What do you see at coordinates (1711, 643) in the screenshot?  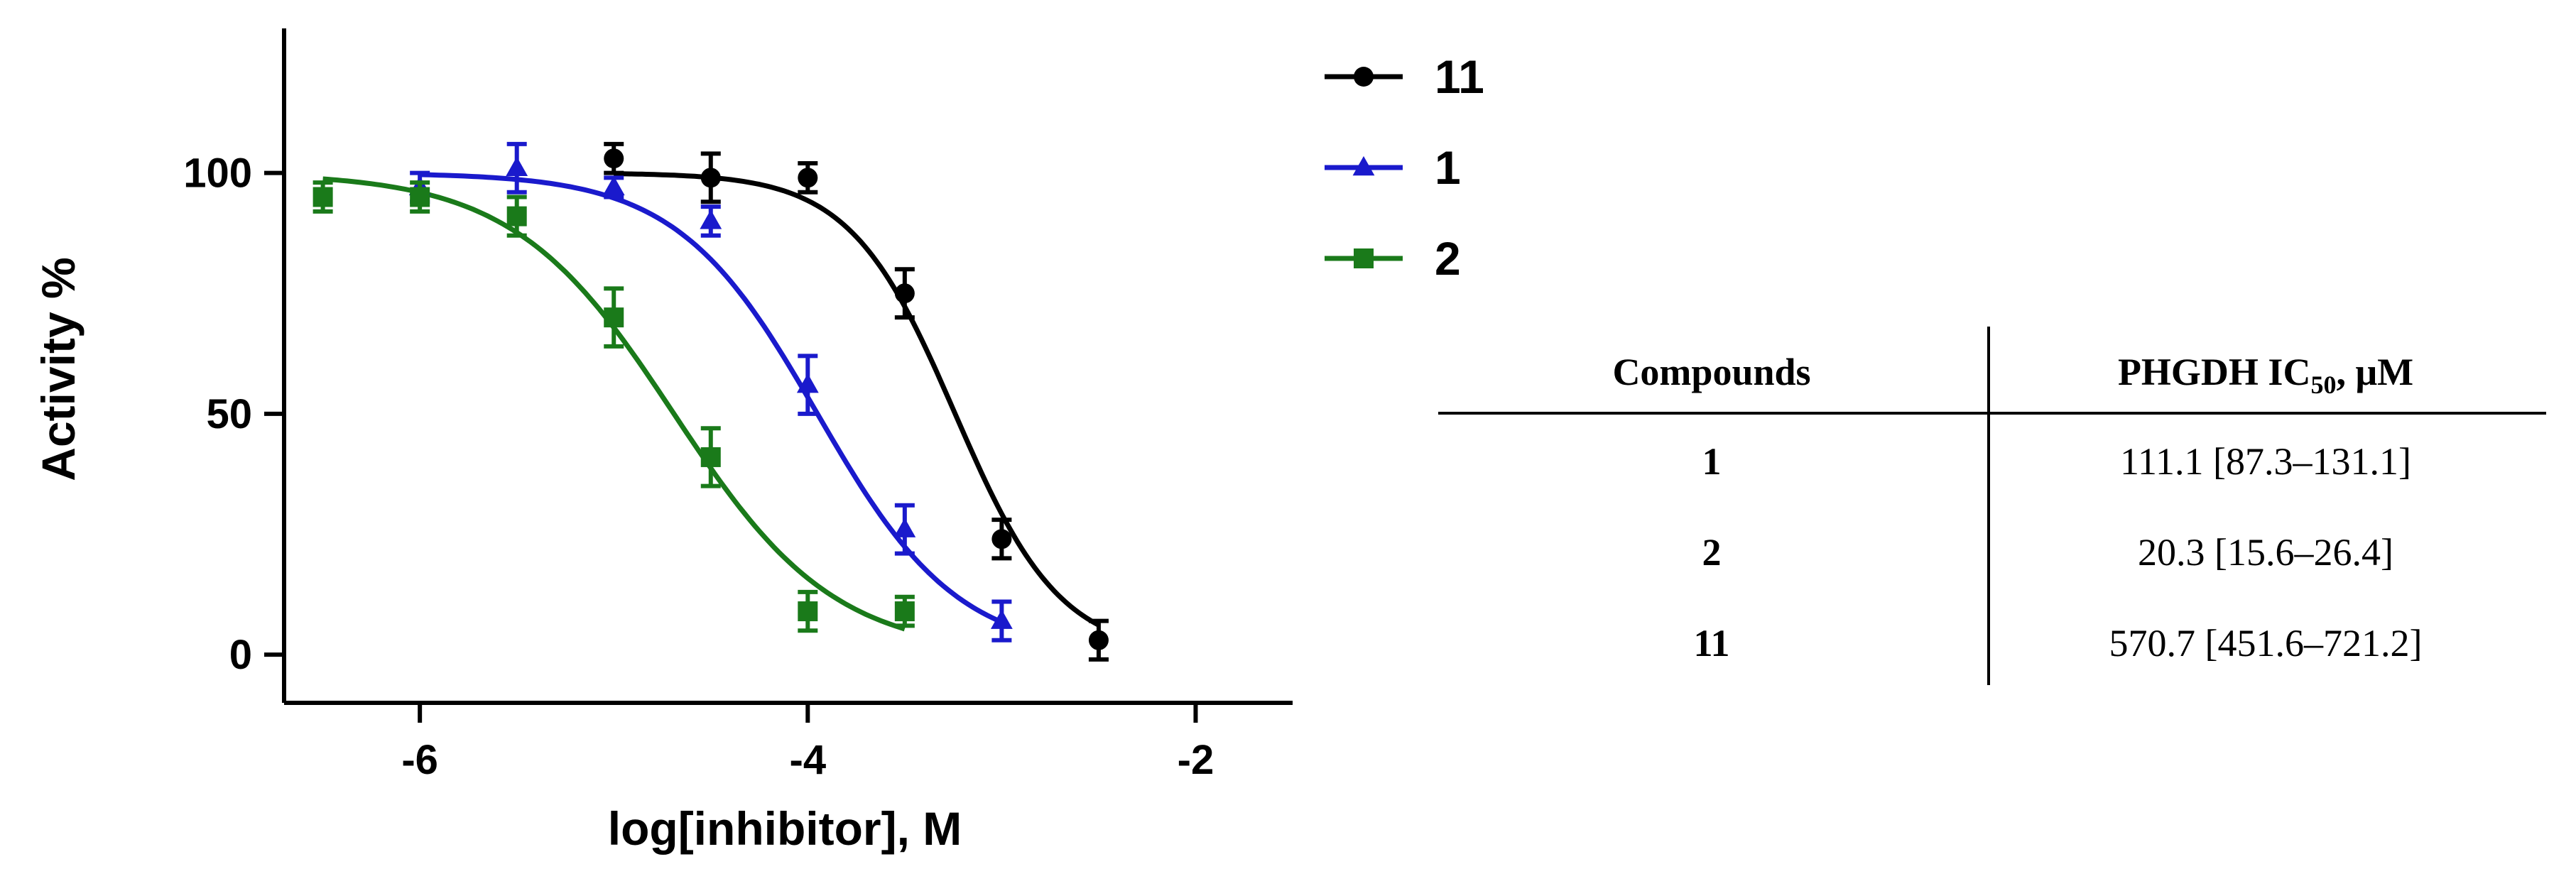 I see `table-cell-compound: 11` at bounding box center [1711, 643].